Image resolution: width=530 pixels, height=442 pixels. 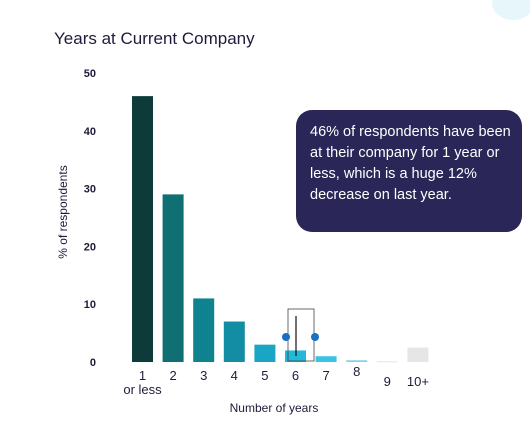 I want to click on x-tick-label: 6, so click(x=295, y=375).